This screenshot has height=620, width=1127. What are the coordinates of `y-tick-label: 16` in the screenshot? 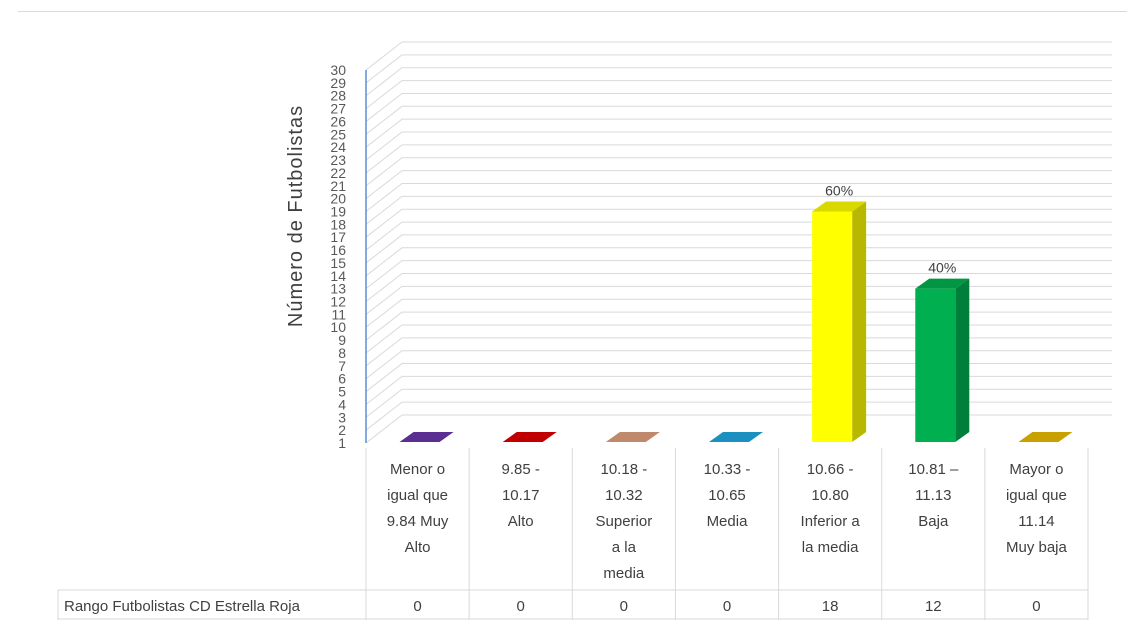 It's located at (338, 250).